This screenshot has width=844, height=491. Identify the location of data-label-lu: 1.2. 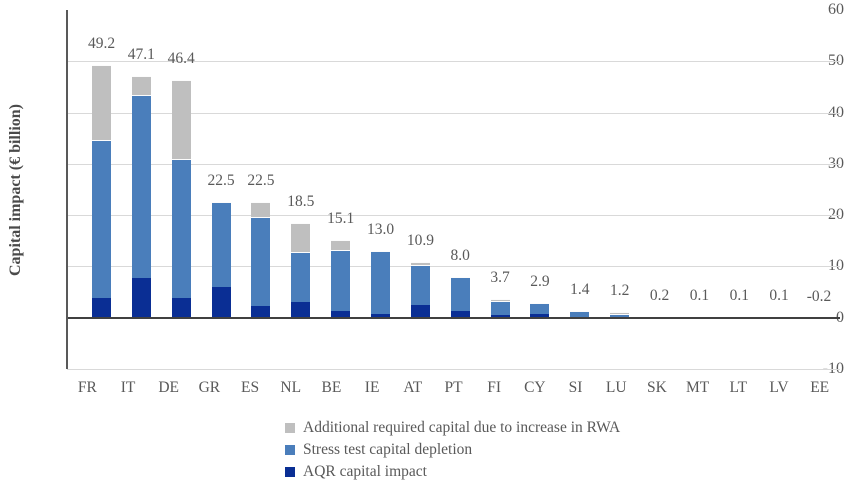
(619, 290).